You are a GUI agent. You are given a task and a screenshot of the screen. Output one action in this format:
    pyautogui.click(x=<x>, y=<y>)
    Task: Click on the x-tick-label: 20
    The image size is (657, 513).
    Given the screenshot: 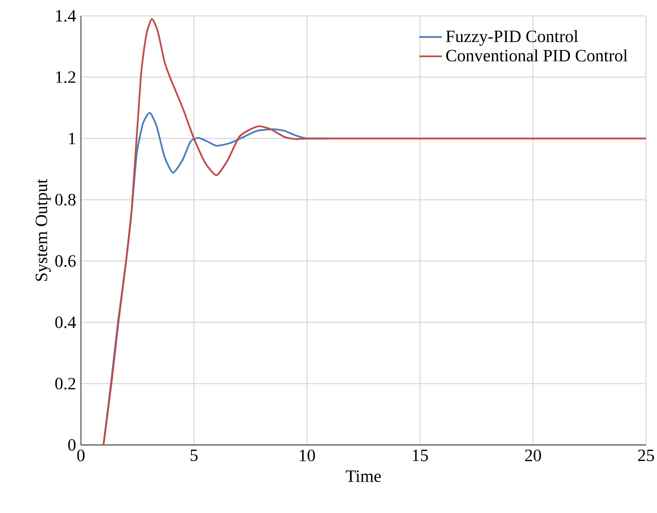 What is the action you would take?
    pyautogui.click(x=533, y=456)
    